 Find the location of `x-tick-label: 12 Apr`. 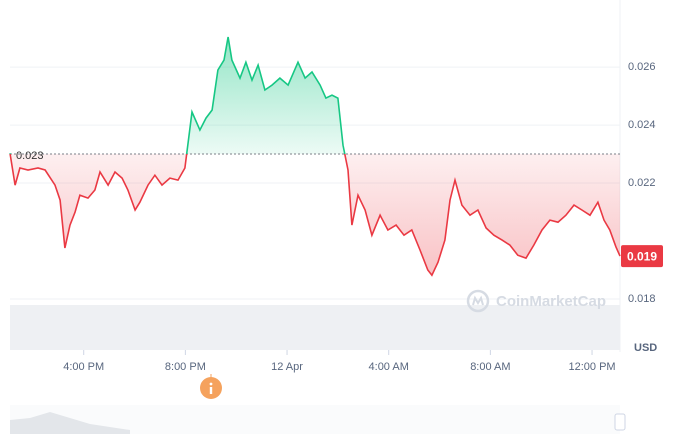

x-tick-label: 12 Apr is located at coordinates (287, 367).